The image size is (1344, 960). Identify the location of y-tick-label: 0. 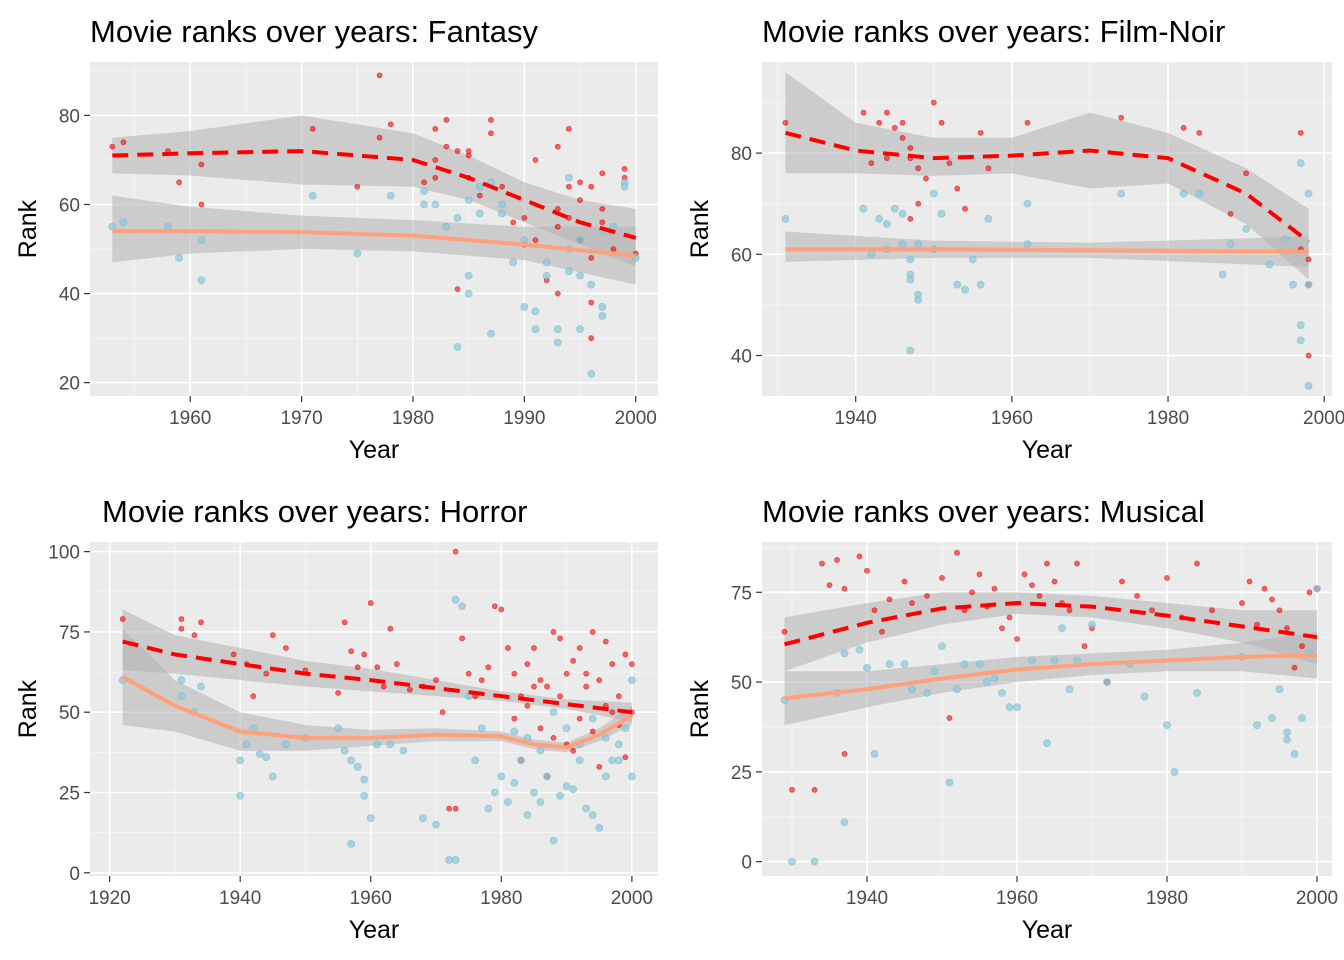
(746, 863).